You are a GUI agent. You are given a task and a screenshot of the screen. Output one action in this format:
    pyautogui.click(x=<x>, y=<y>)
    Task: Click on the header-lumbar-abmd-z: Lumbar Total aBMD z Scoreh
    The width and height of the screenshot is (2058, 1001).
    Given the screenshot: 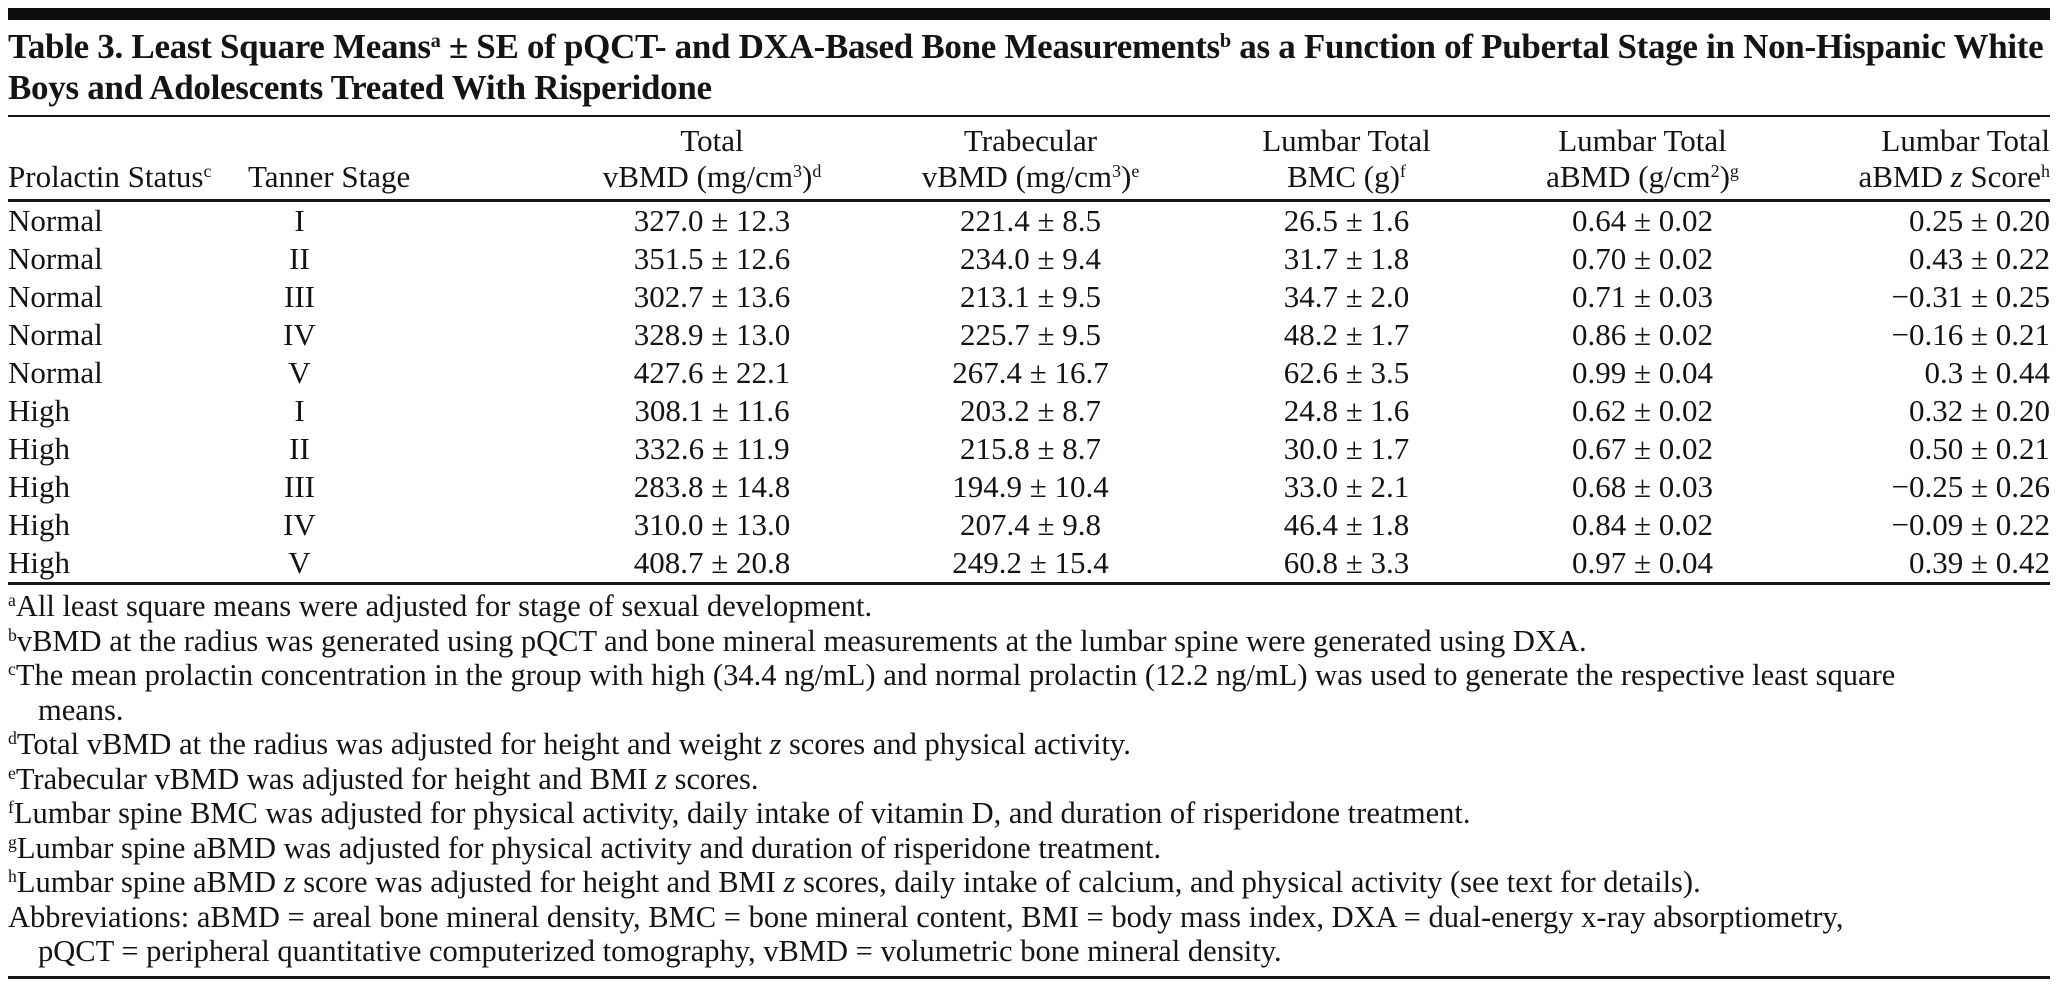 What is the action you would take?
    pyautogui.click(x=1919, y=159)
    